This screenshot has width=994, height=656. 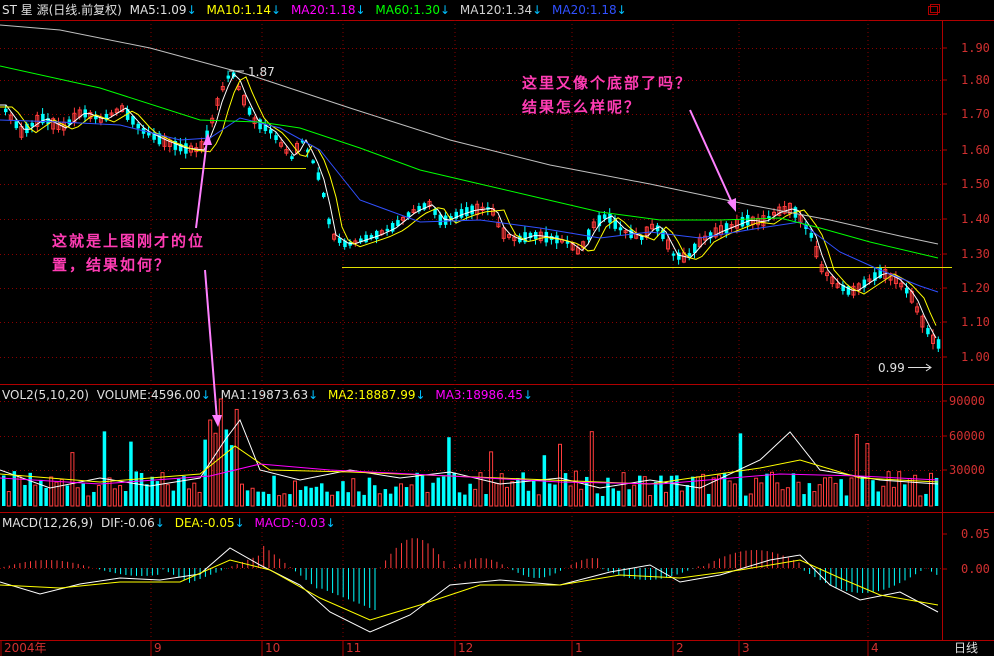 What do you see at coordinates (158, 648) in the screenshot?
I see `time-tick-label: 9` at bounding box center [158, 648].